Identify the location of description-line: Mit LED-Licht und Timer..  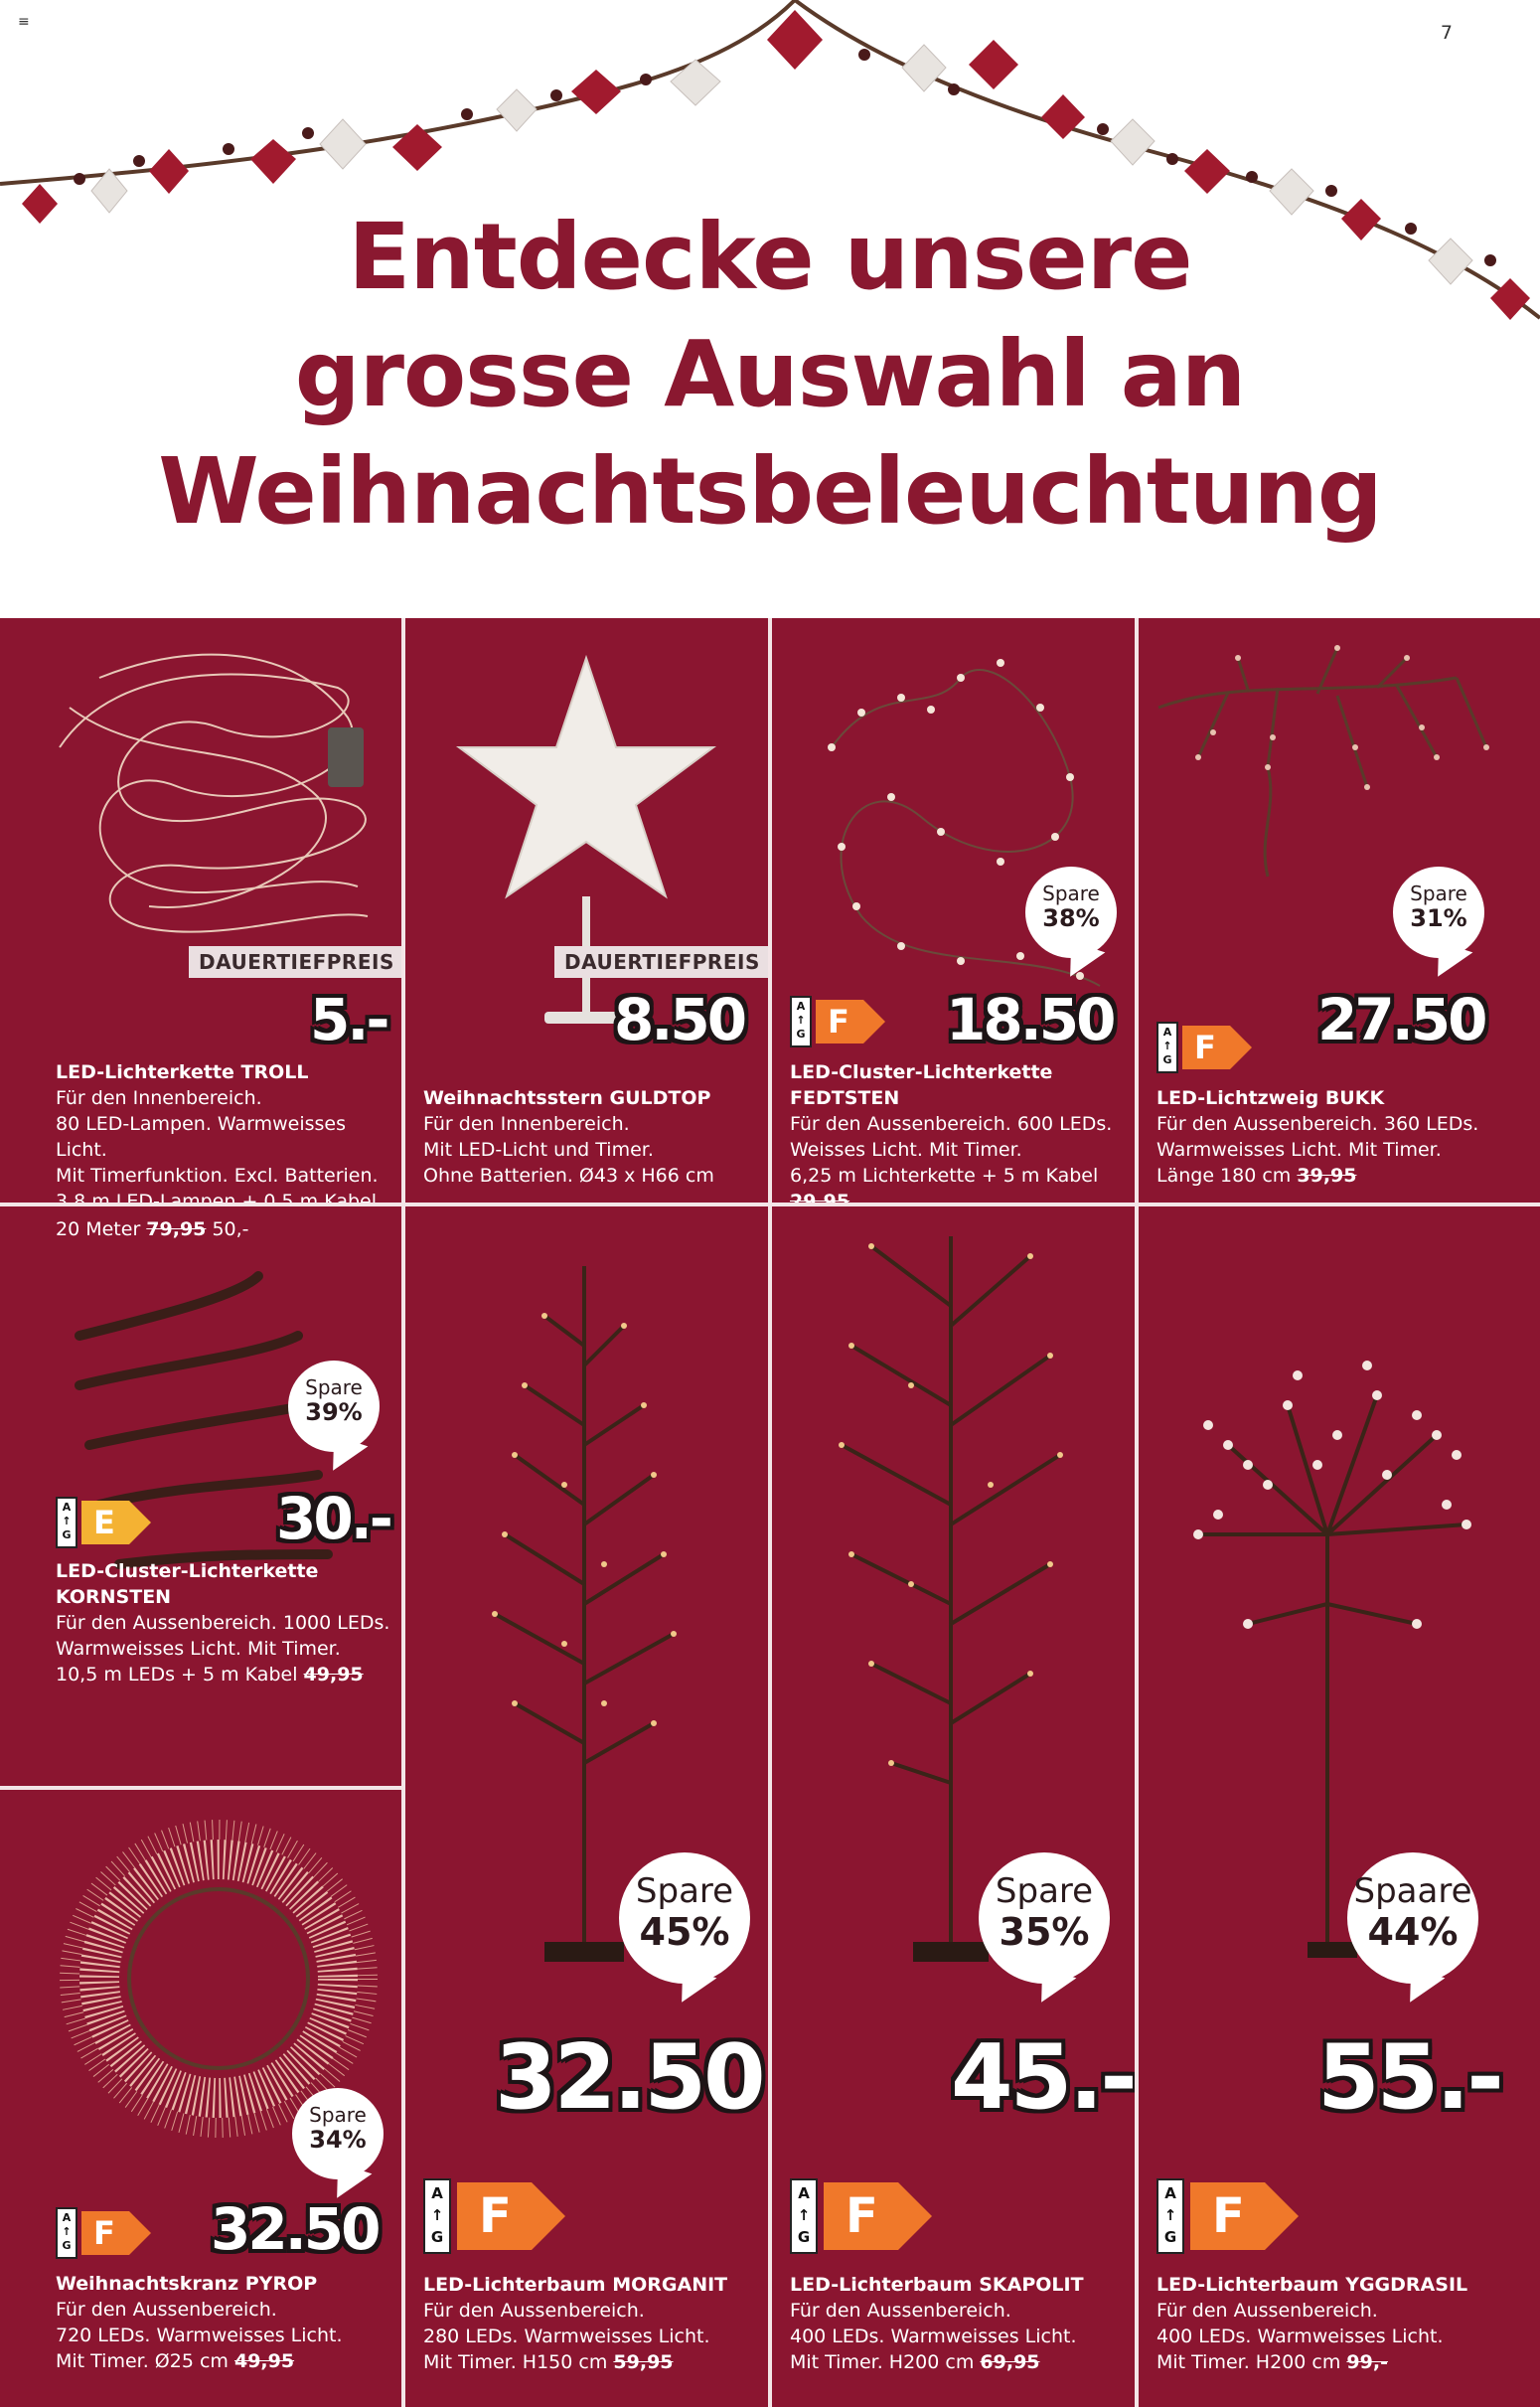
(539, 1150).